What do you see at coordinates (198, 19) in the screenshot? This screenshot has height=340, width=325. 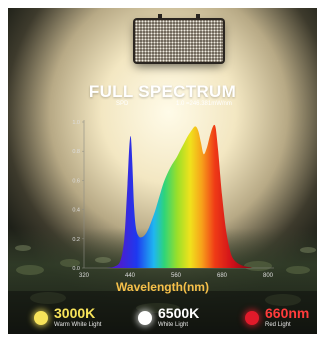 I see `lamp-bracket-right` at bounding box center [198, 19].